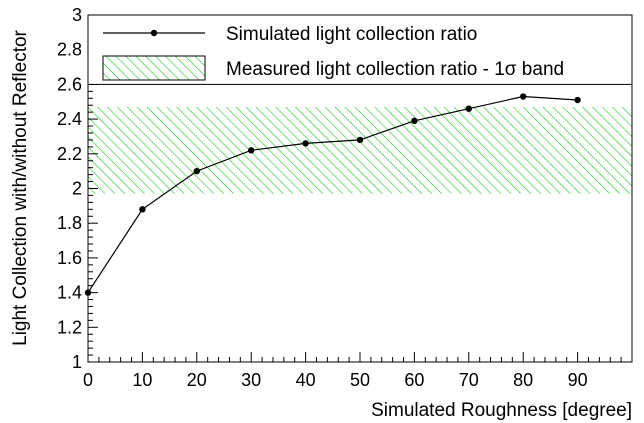 The image size is (644, 423). Describe the element at coordinates (69, 84) in the screenshot. I see `y-tick-label: 2.6` at that location.